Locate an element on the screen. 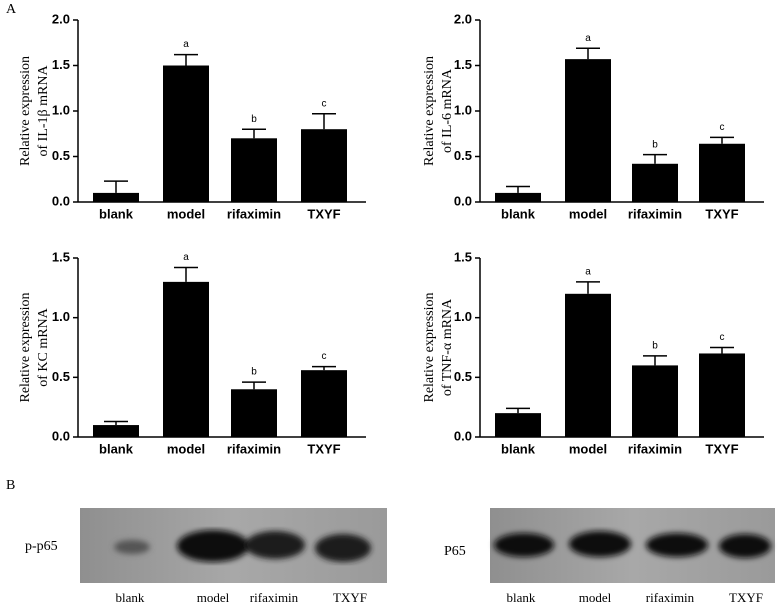 The height and width of the screenshot is (606, 778). y-axis-label: of IL-6 mRNA is located at coordinates (447, 110).